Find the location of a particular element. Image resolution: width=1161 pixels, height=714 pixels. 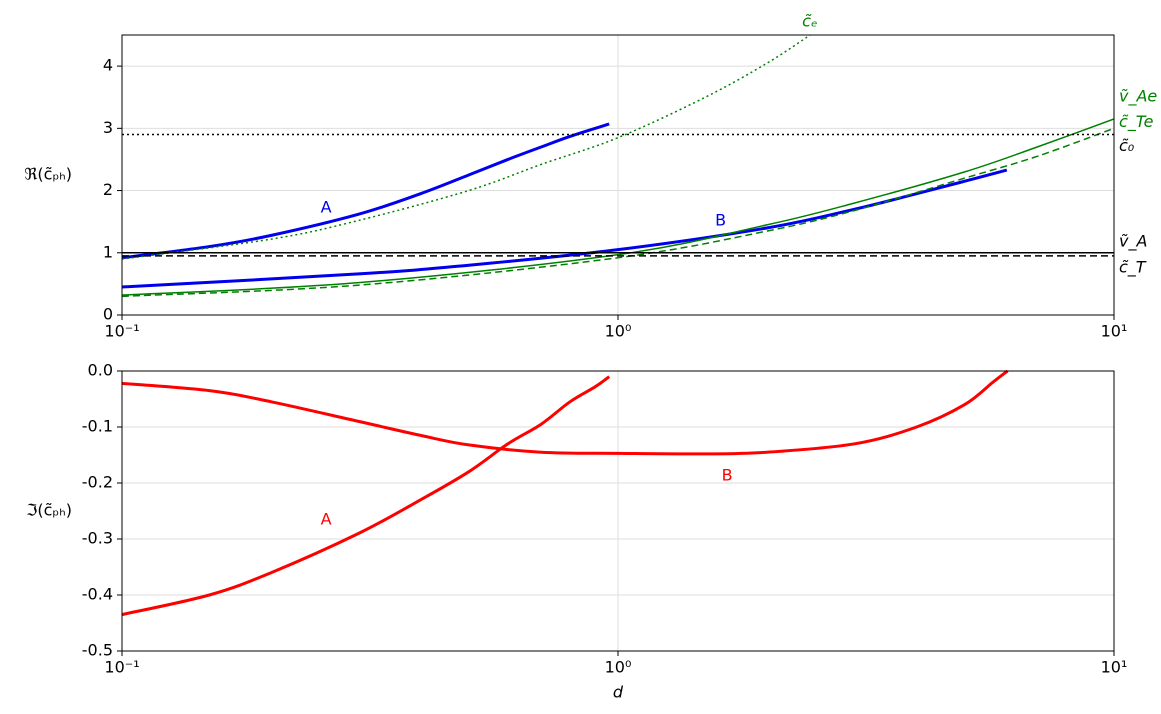

y-tick-label: 0.0 is located at coordinates (100, 370).